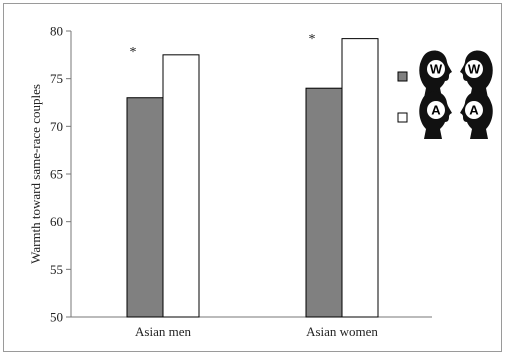 The width and height of the screenshot is (506, 356). Describe the element at coordinates (56, 221) in the screenshot. I see `y-tick-label: 60` at that location.